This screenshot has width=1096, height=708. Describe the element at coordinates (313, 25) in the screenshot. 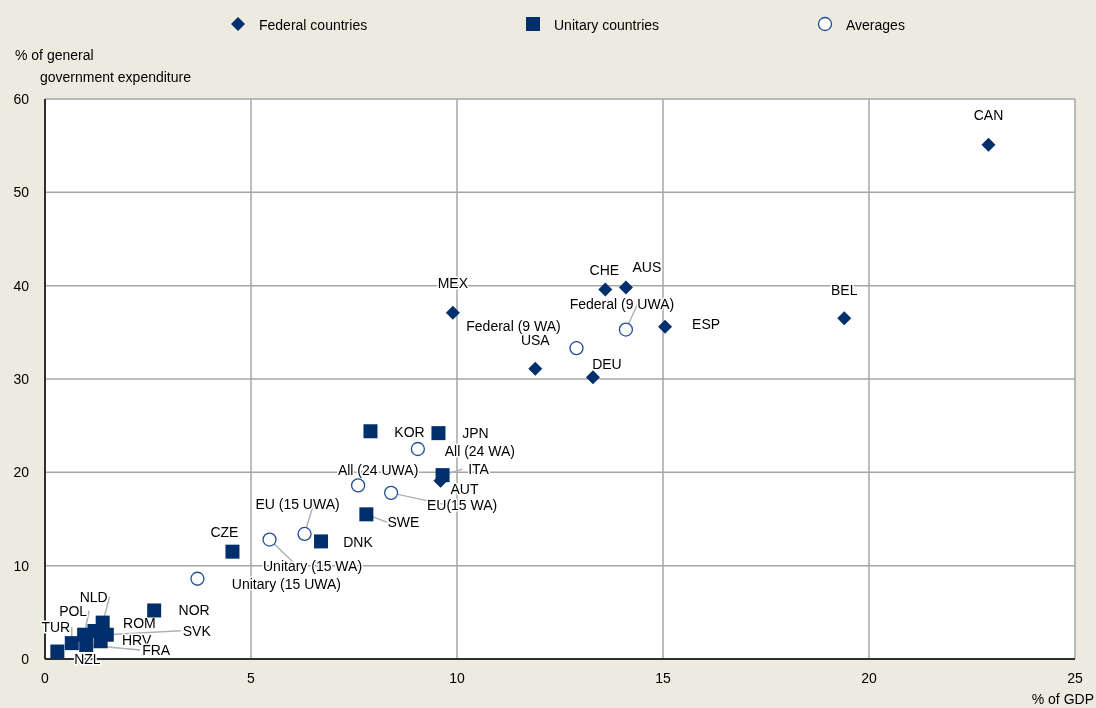

I see `legend-label: Federal countries` at that location.